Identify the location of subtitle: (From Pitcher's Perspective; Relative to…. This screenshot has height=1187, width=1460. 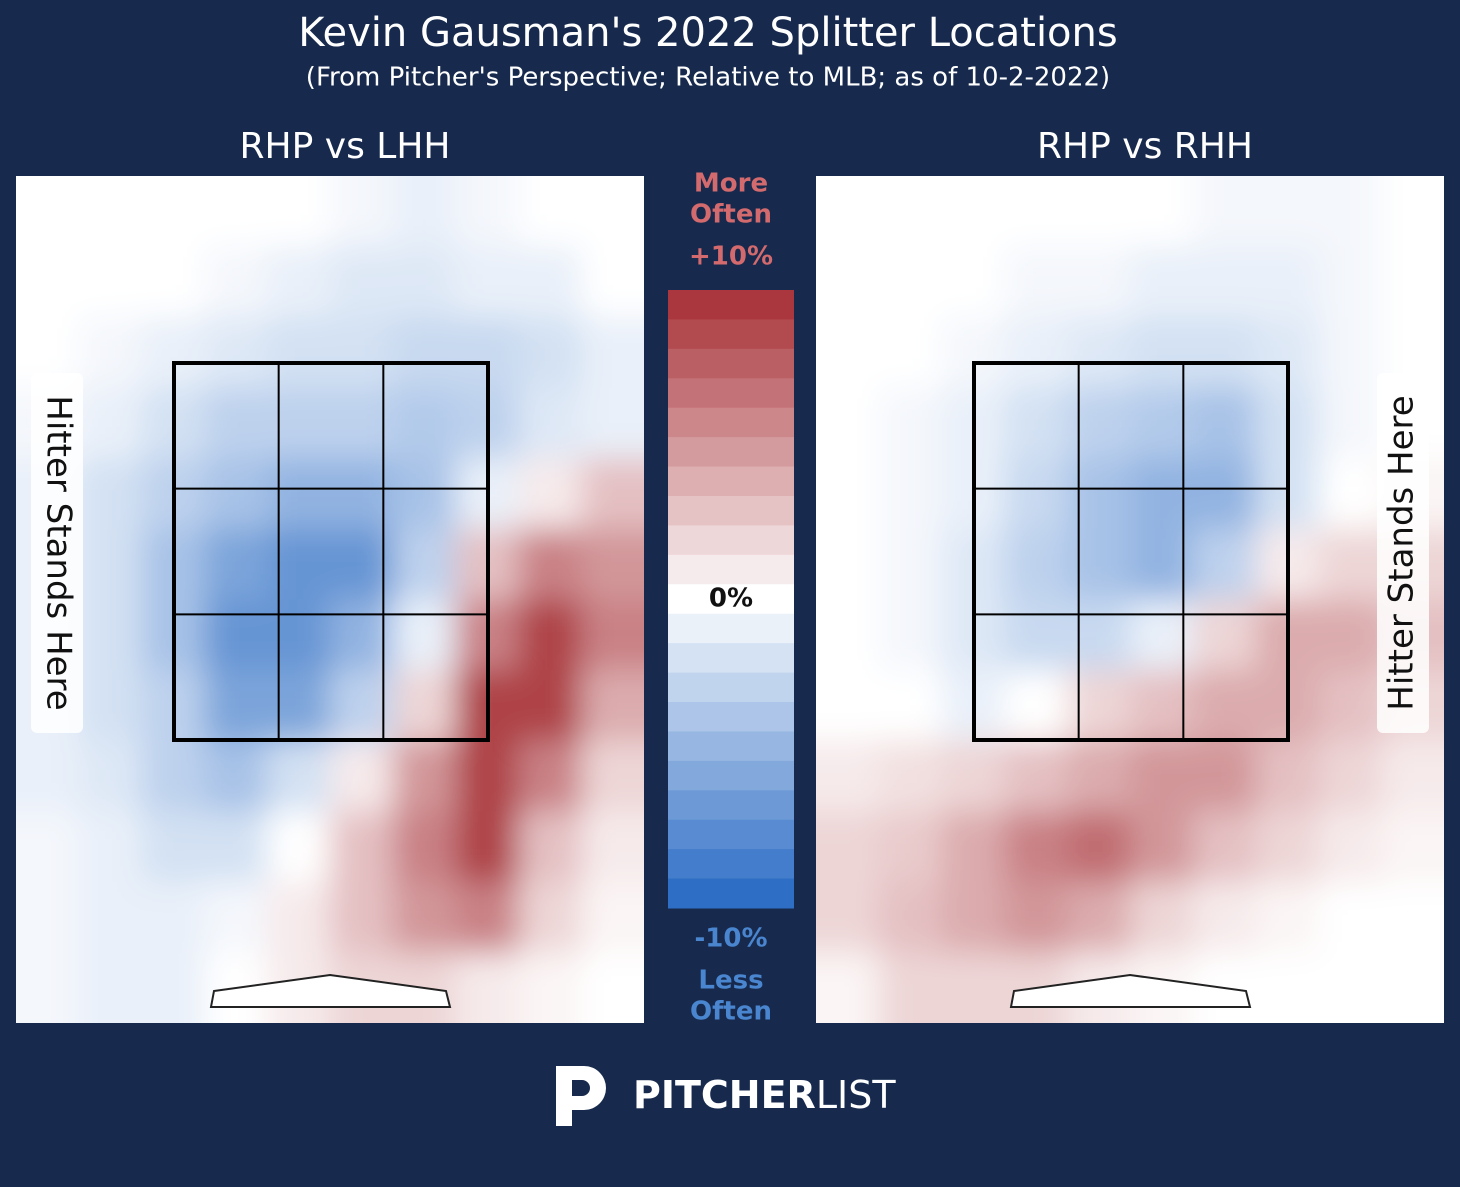
(708, 78).